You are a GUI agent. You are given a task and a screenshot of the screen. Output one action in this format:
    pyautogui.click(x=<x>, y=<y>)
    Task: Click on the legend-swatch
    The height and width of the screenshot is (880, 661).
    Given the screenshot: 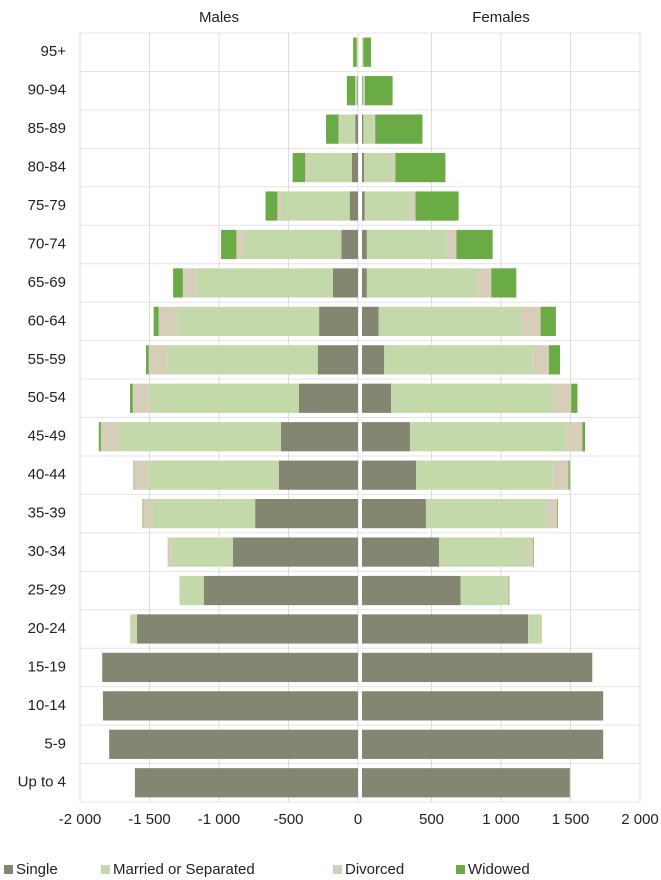 What is the action you would take?
    pyautogui.click(x=337, y=869)
    